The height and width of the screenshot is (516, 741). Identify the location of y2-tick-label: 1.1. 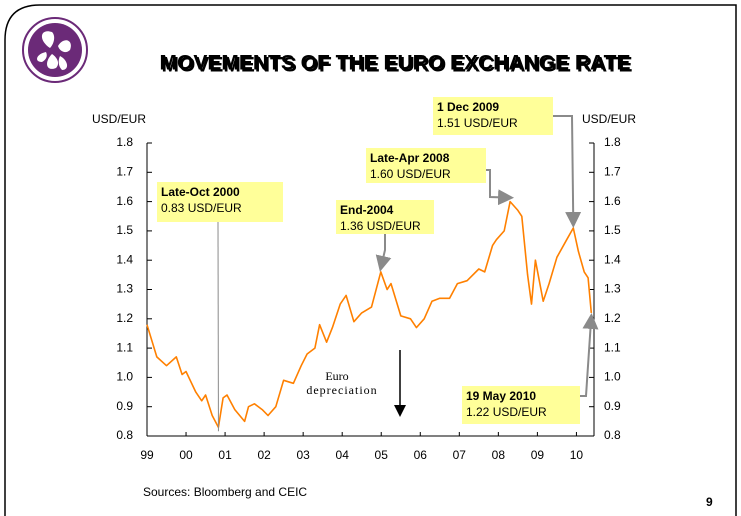
(612, 347).